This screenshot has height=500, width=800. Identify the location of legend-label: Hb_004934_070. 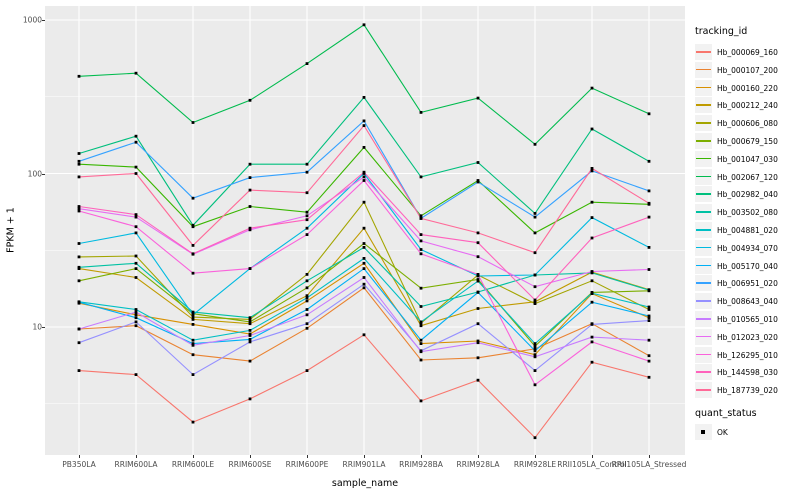
(747, 248).